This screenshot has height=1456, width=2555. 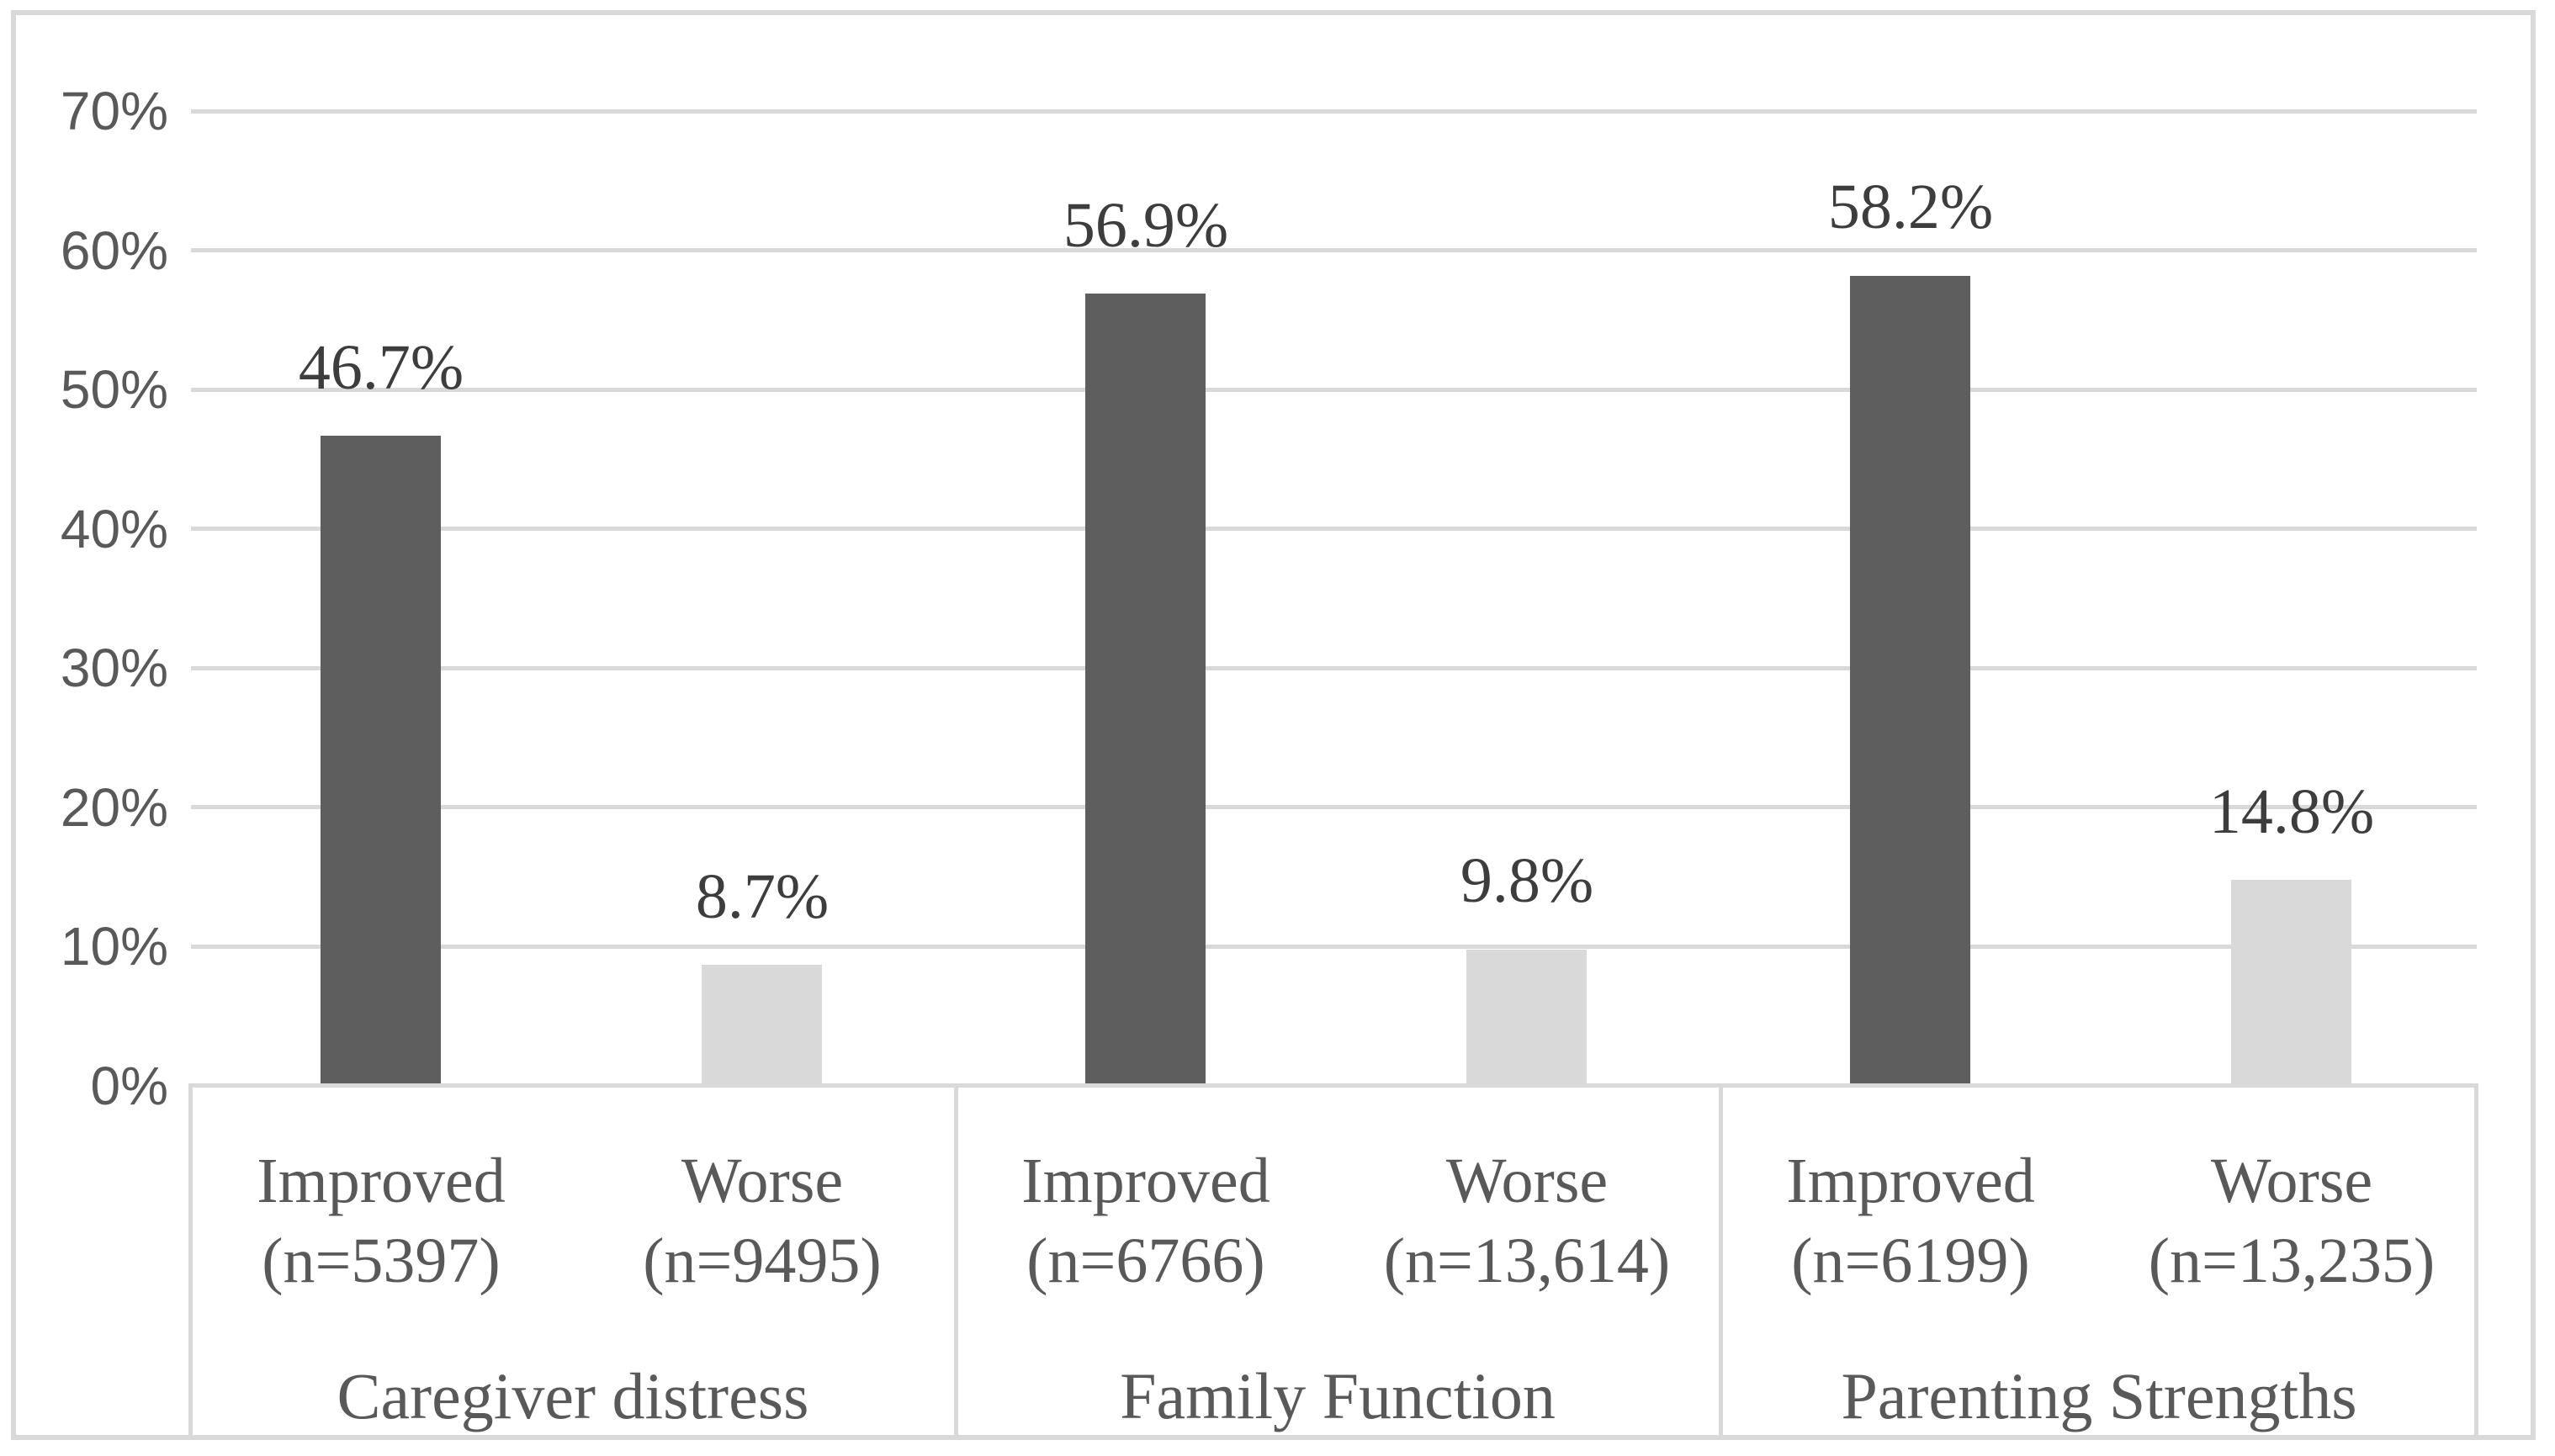 What do you see at coordinates (114, 946) in the screenshot?
I see `y-tick-label: 10%` at bounding box center [114, 946].